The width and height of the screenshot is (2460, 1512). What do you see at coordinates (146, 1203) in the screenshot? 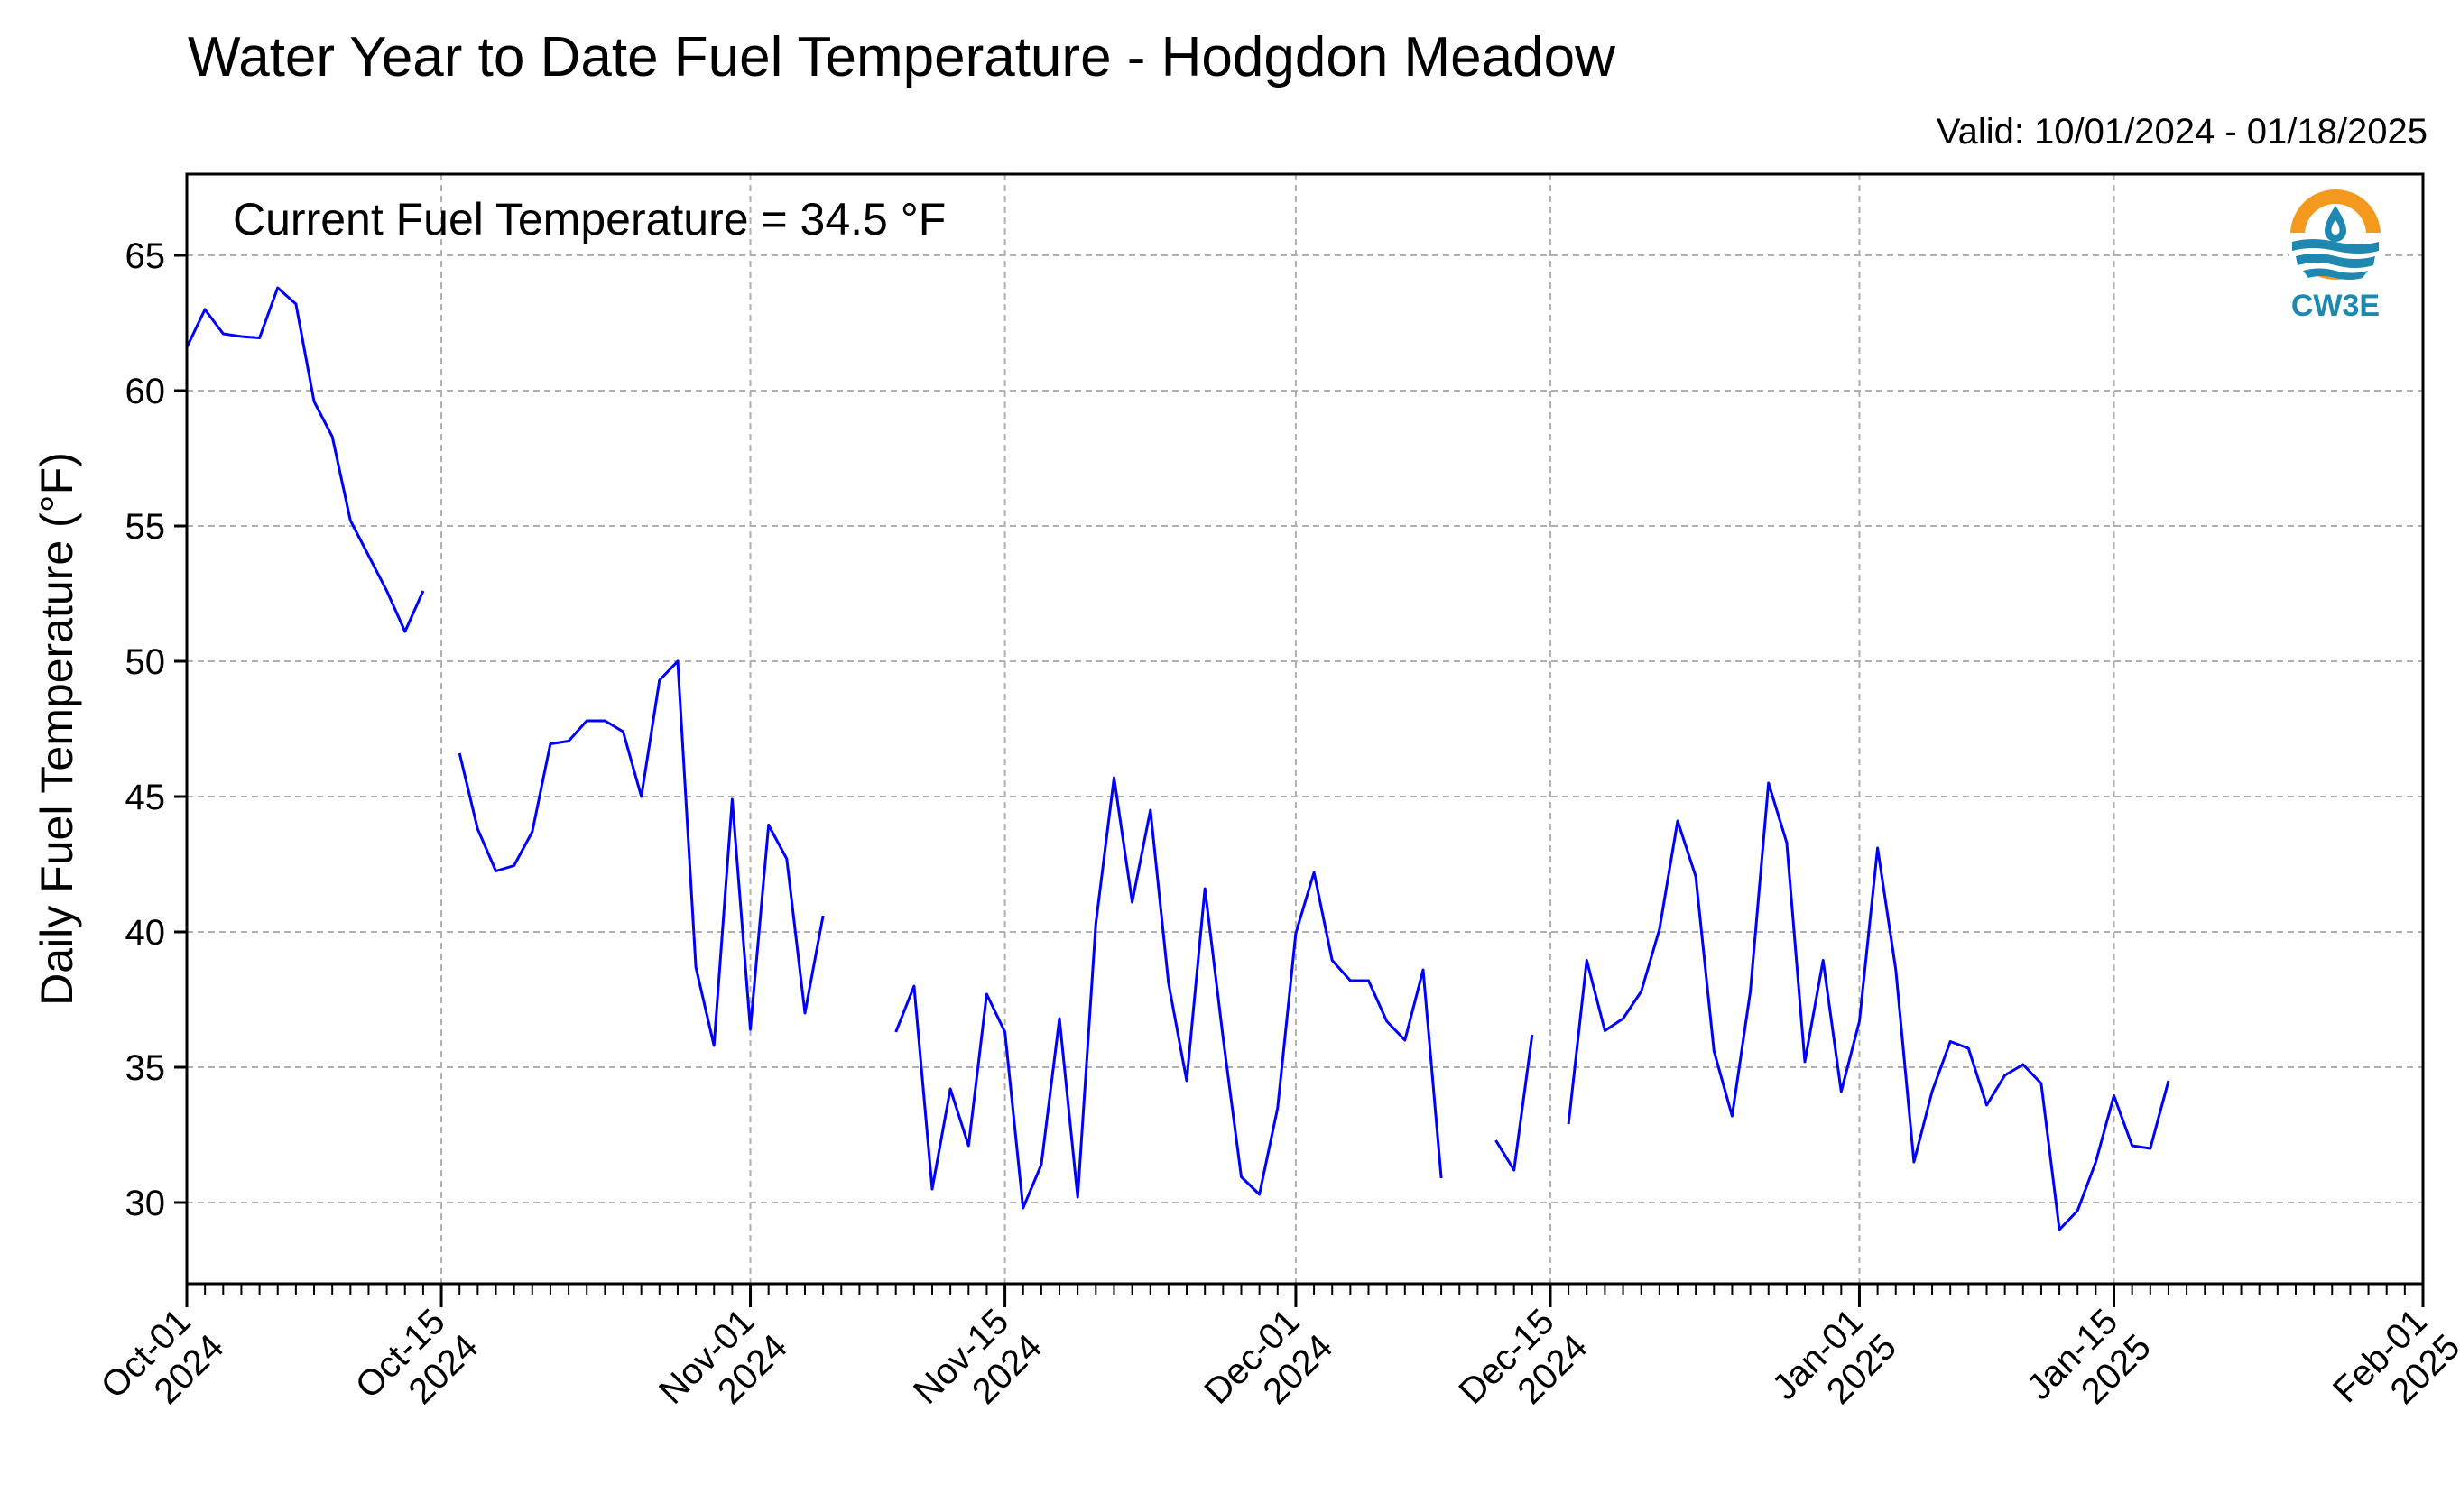
I see `y-tick-label: 30` at bounding box center [146, 1203].